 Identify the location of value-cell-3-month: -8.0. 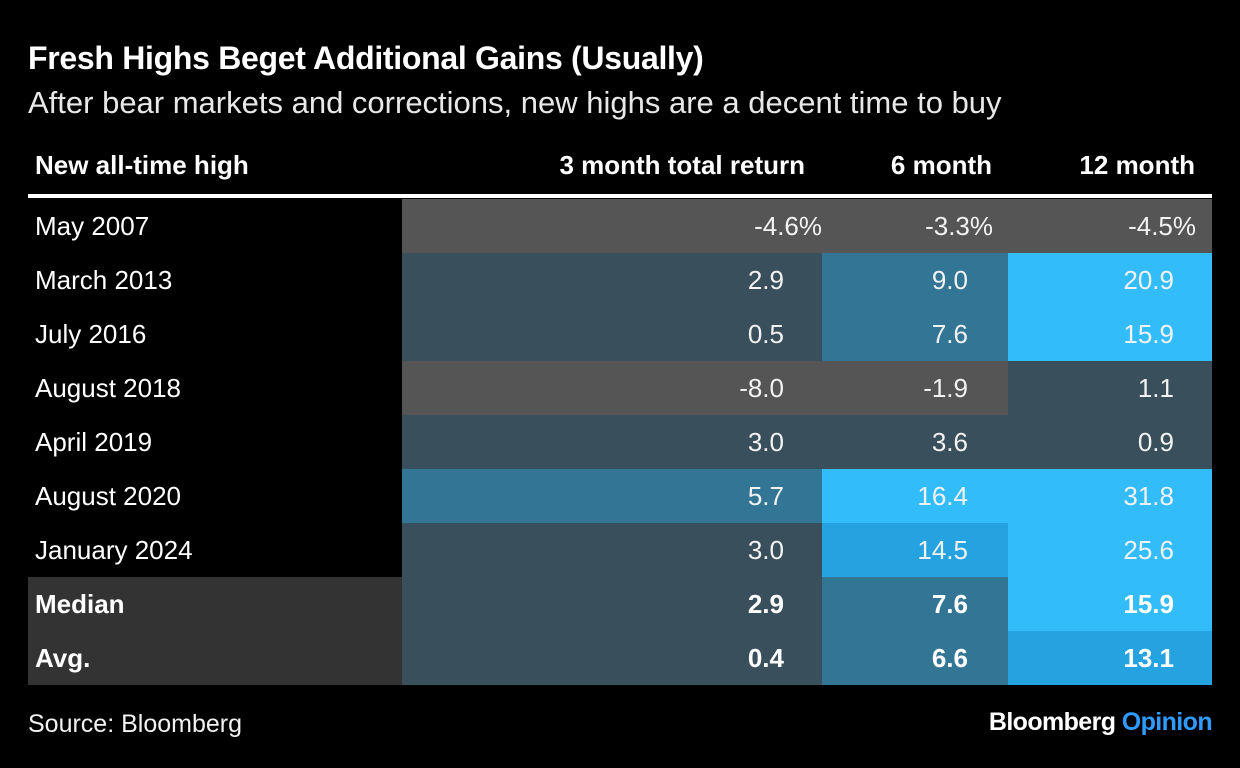
(612, 388).